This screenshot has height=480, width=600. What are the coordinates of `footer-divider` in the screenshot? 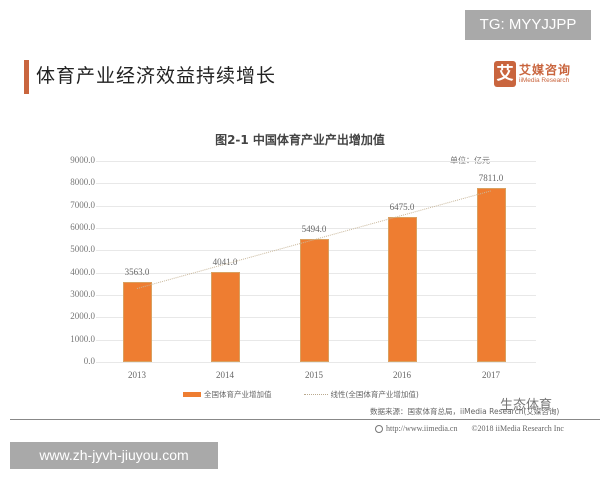 It's located at (305, 419).